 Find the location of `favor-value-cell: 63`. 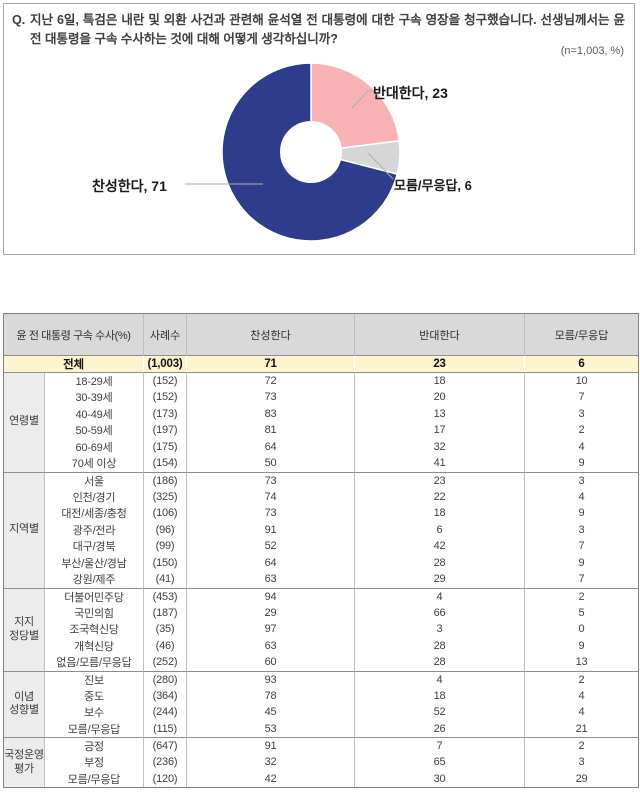

favor-value-cell: 63 is located at coordinates (270, 579).